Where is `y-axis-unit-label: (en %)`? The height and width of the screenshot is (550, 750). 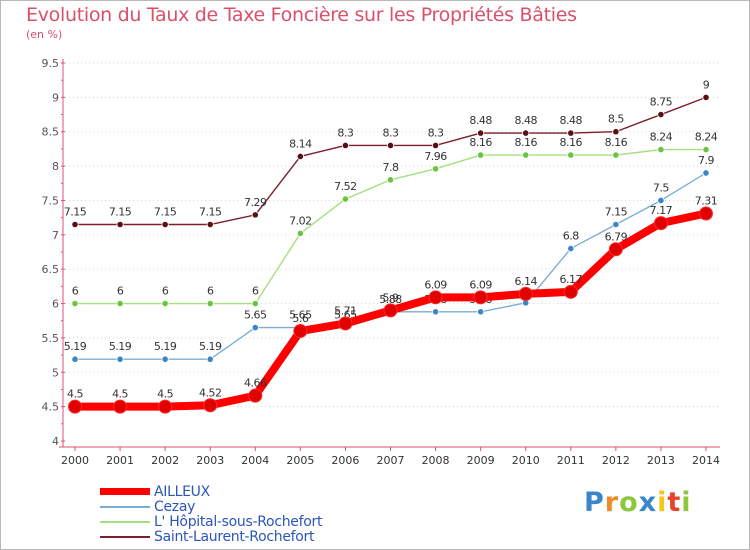 y-axis-unit-label: (en %) is located at coordinates (44, 34).